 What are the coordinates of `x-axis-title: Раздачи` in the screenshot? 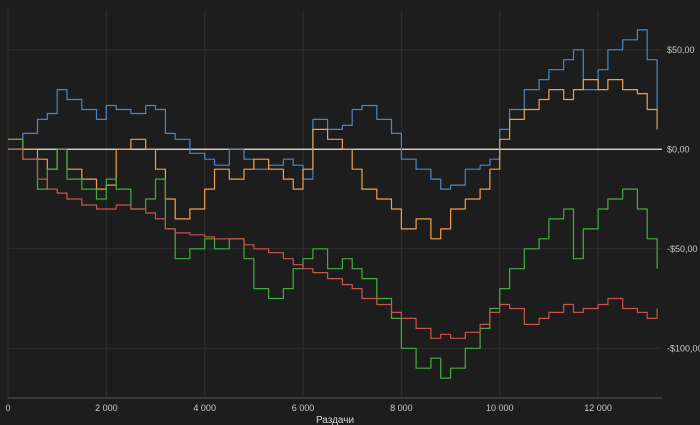 It's located at (335, 420).